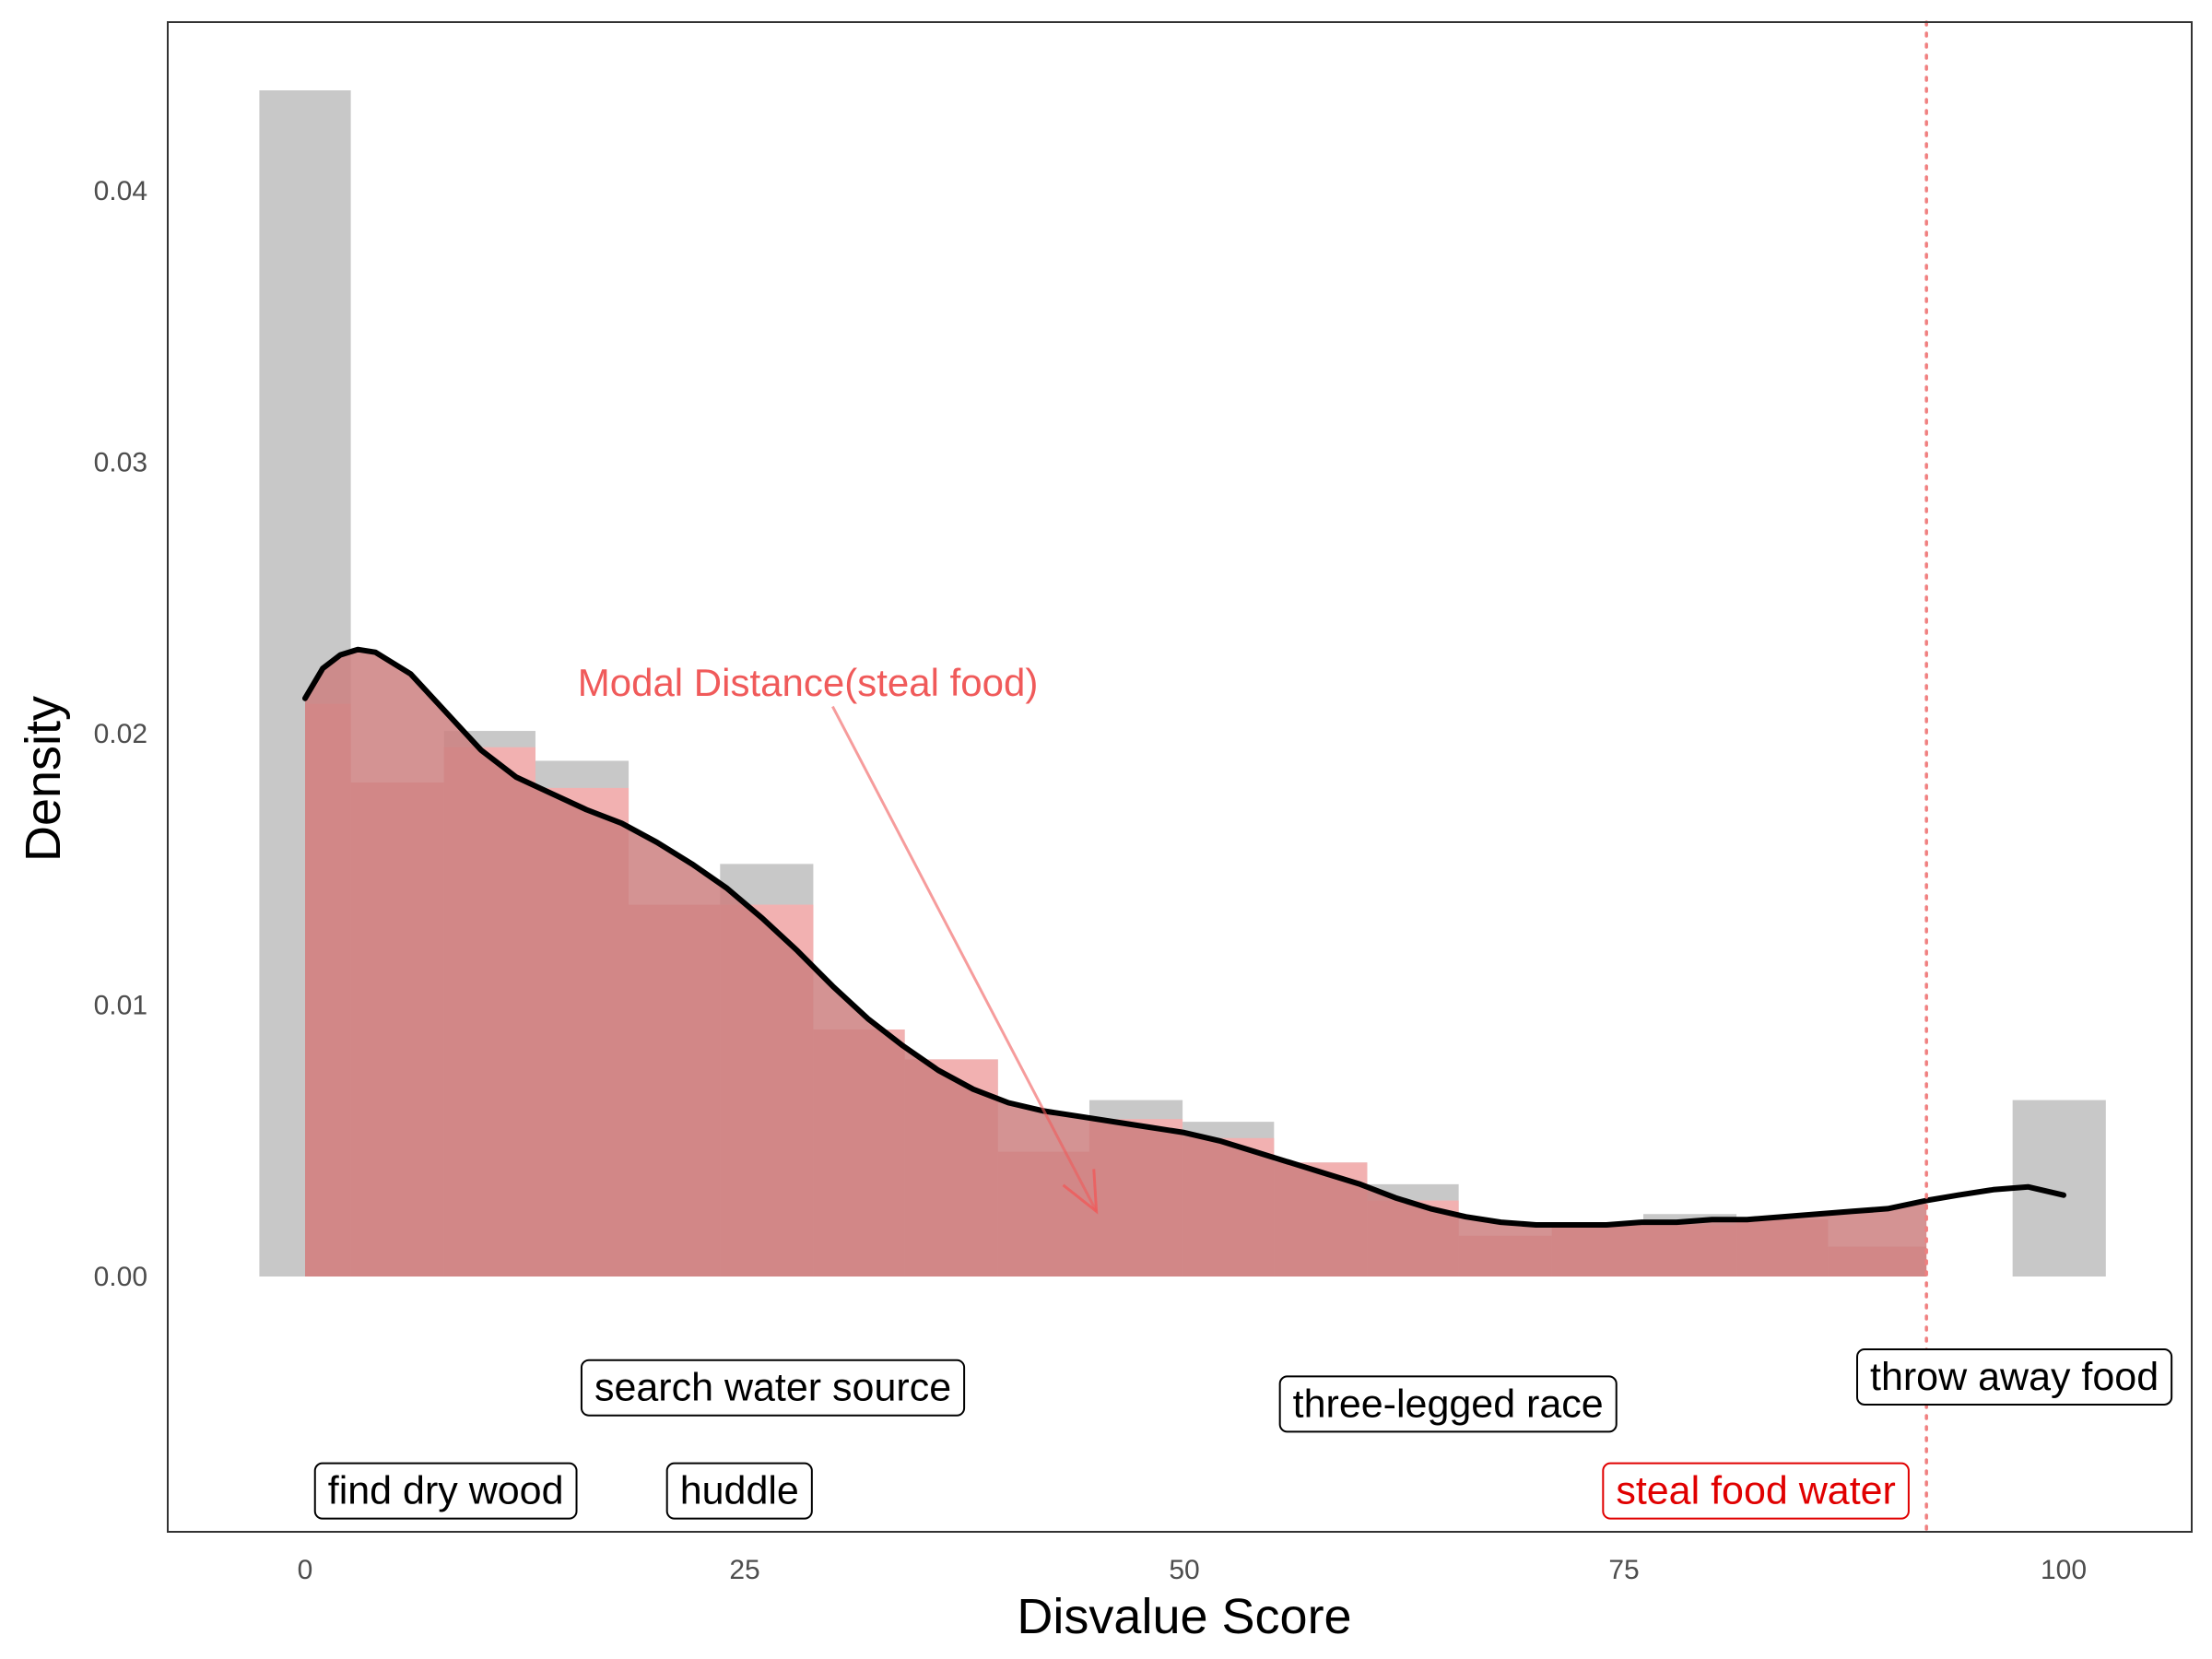 The image size is (2212, 1659). I want to click on item-label-1: three-legged race, so click(1448, 1404).